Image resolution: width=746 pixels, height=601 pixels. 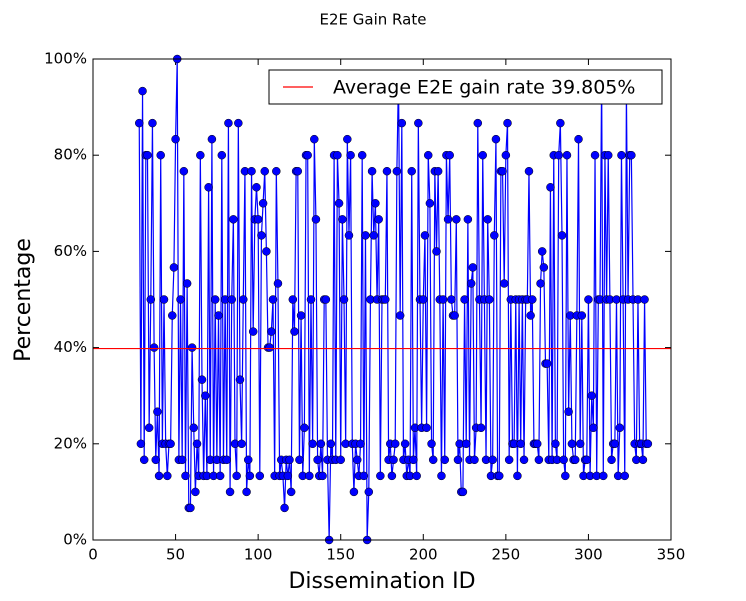 What do you see at coordinates (70, 443) in the screenshot?
I see `y-tick-label: 20%` at bounding box center [70, 443].